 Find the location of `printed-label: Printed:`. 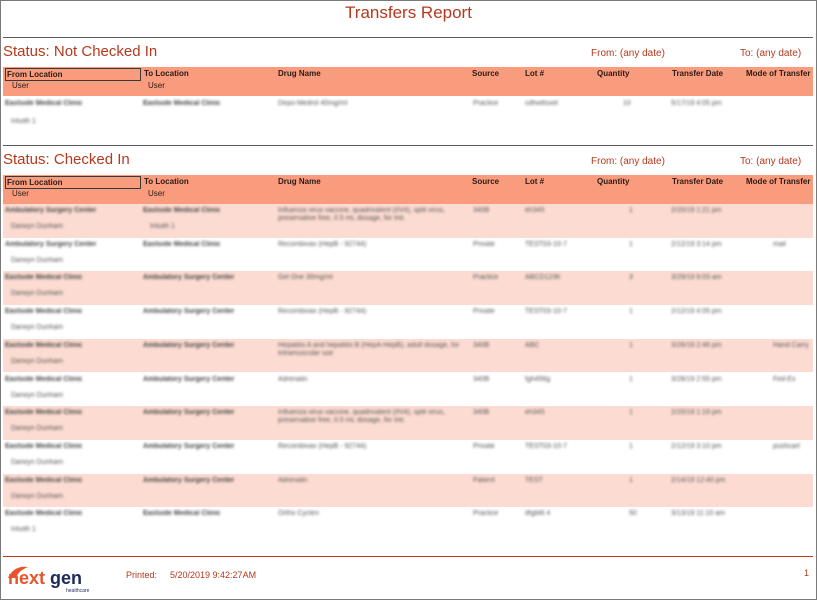

printed-label: Printed: is located at coordinates (142, 575).